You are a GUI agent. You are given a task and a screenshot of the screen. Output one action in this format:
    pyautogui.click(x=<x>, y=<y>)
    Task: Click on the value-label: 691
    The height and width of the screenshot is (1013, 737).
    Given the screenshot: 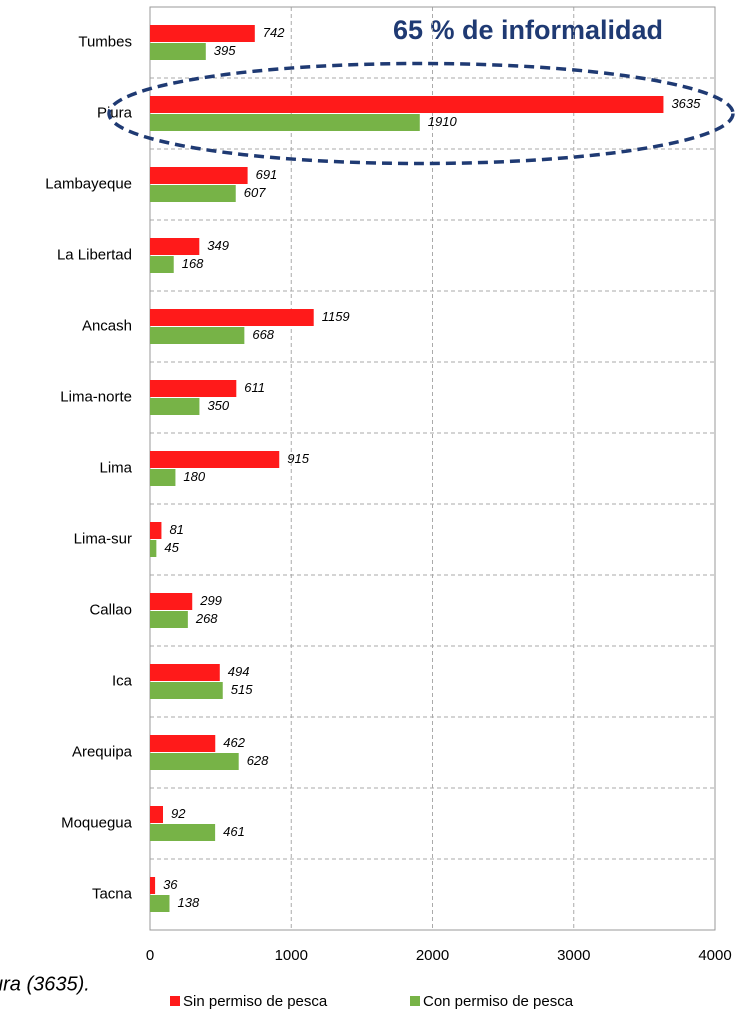 What is the action you would take?
    pyautogui.click(x=267, y=174)
    